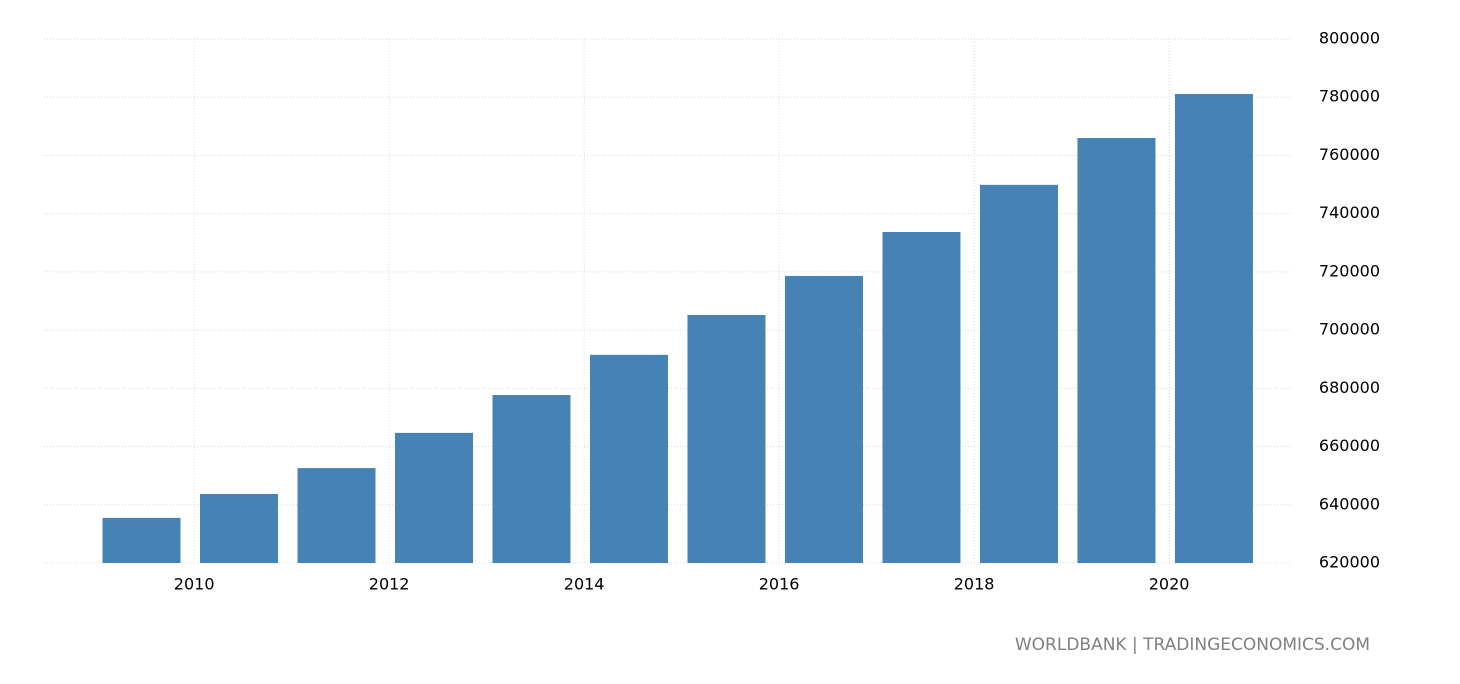 The image size is (1460, 684). Describe the element at coordinates (1349, 96) in the screenshot. I see `y-tick-label: 780000` at that location.